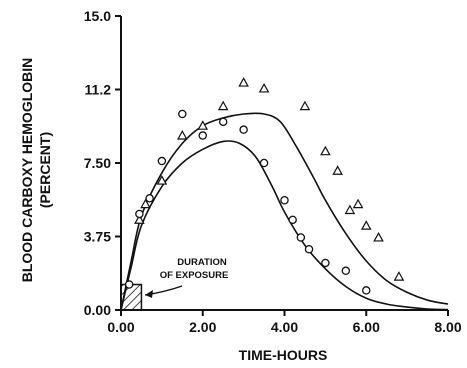  Describe the element at coordinates (98, 90) in the screenshot. I see `y-tick-label: 11.2` at that location.